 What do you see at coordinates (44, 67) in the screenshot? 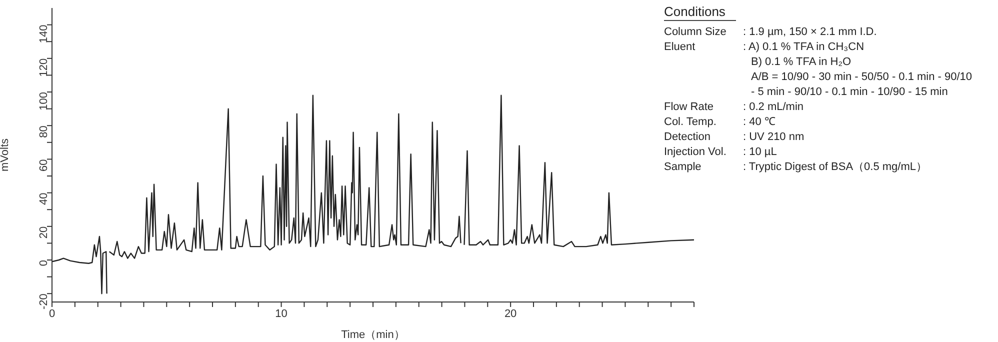
I see `y-tick-label: 120` at bounding box center [44, 67].